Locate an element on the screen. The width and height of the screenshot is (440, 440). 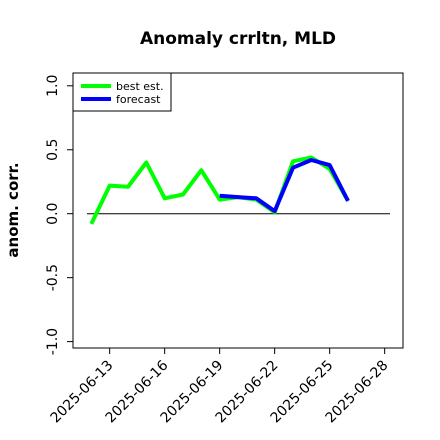
legend-box is located at coordinates (122, 92).